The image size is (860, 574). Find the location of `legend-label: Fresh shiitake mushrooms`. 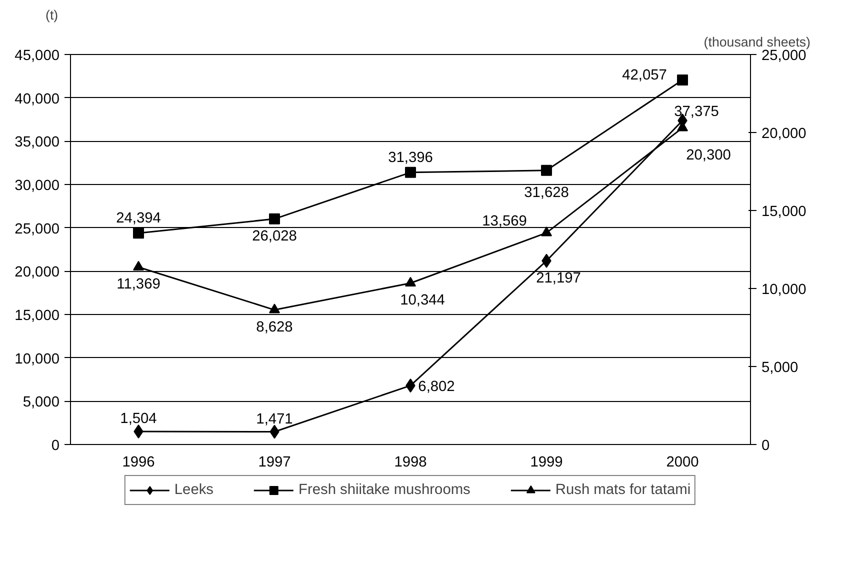

legend-label: Fresh shiitake mushrooms is located at coordinates (384, 490).